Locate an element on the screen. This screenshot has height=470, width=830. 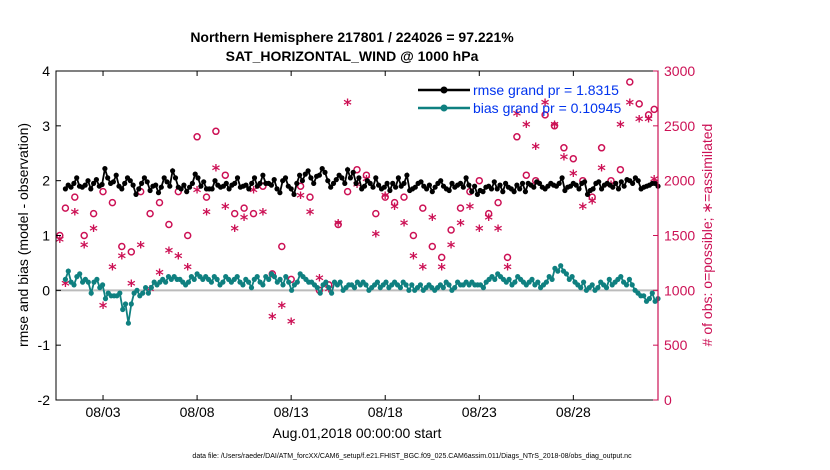
y-axis-right-label: # of obs: o=possible; ∗=assimilated is located at coordinates (707, 235).